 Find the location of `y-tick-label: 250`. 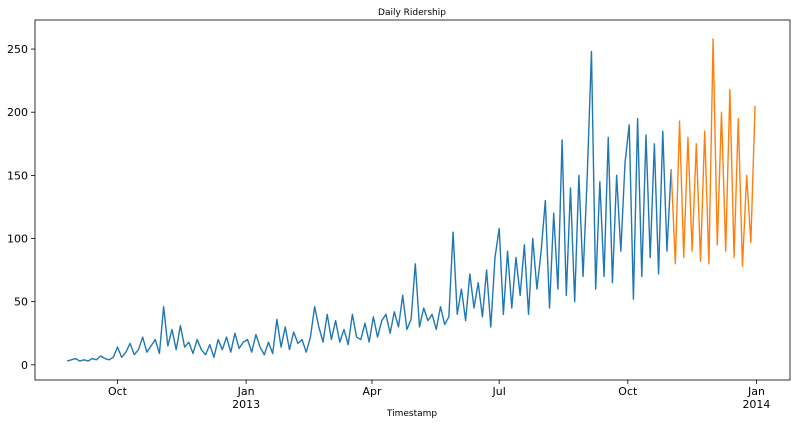

y-tick-label: 250 is located at coordinates (17, 49).